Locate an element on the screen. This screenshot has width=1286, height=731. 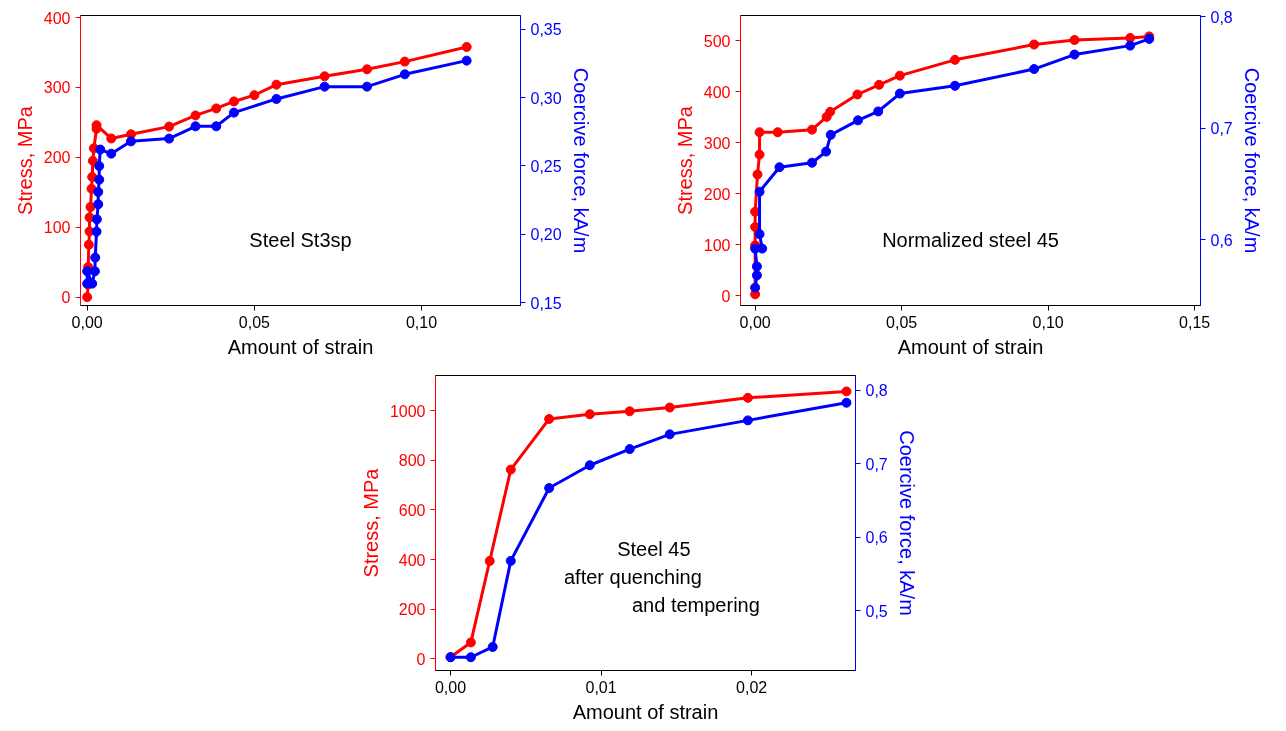
x-tick-label: 0,01 is located at coordinates (601, 687).